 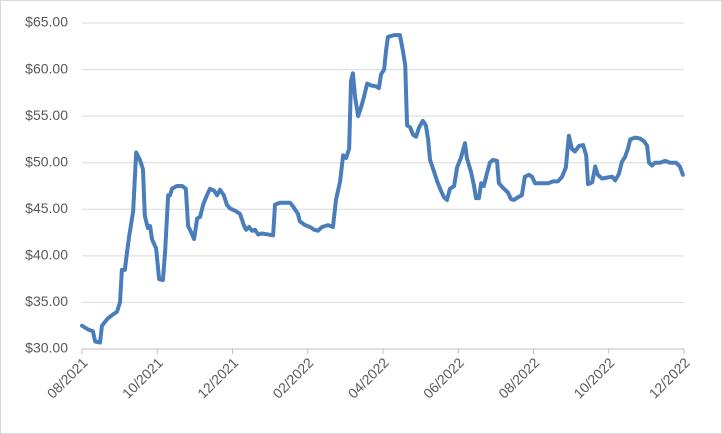 I want to click on y-tick-label: $35.00, so click(x=46, y=301).